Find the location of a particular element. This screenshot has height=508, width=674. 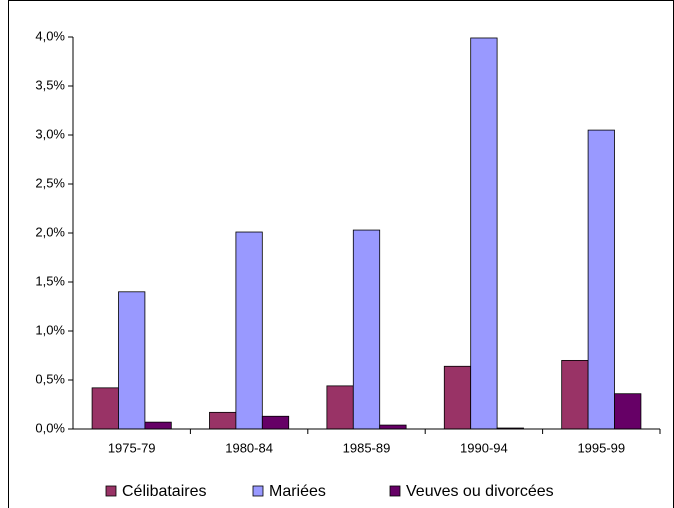

y-tick-label: 0,0% is located at coordinates (50, 427).